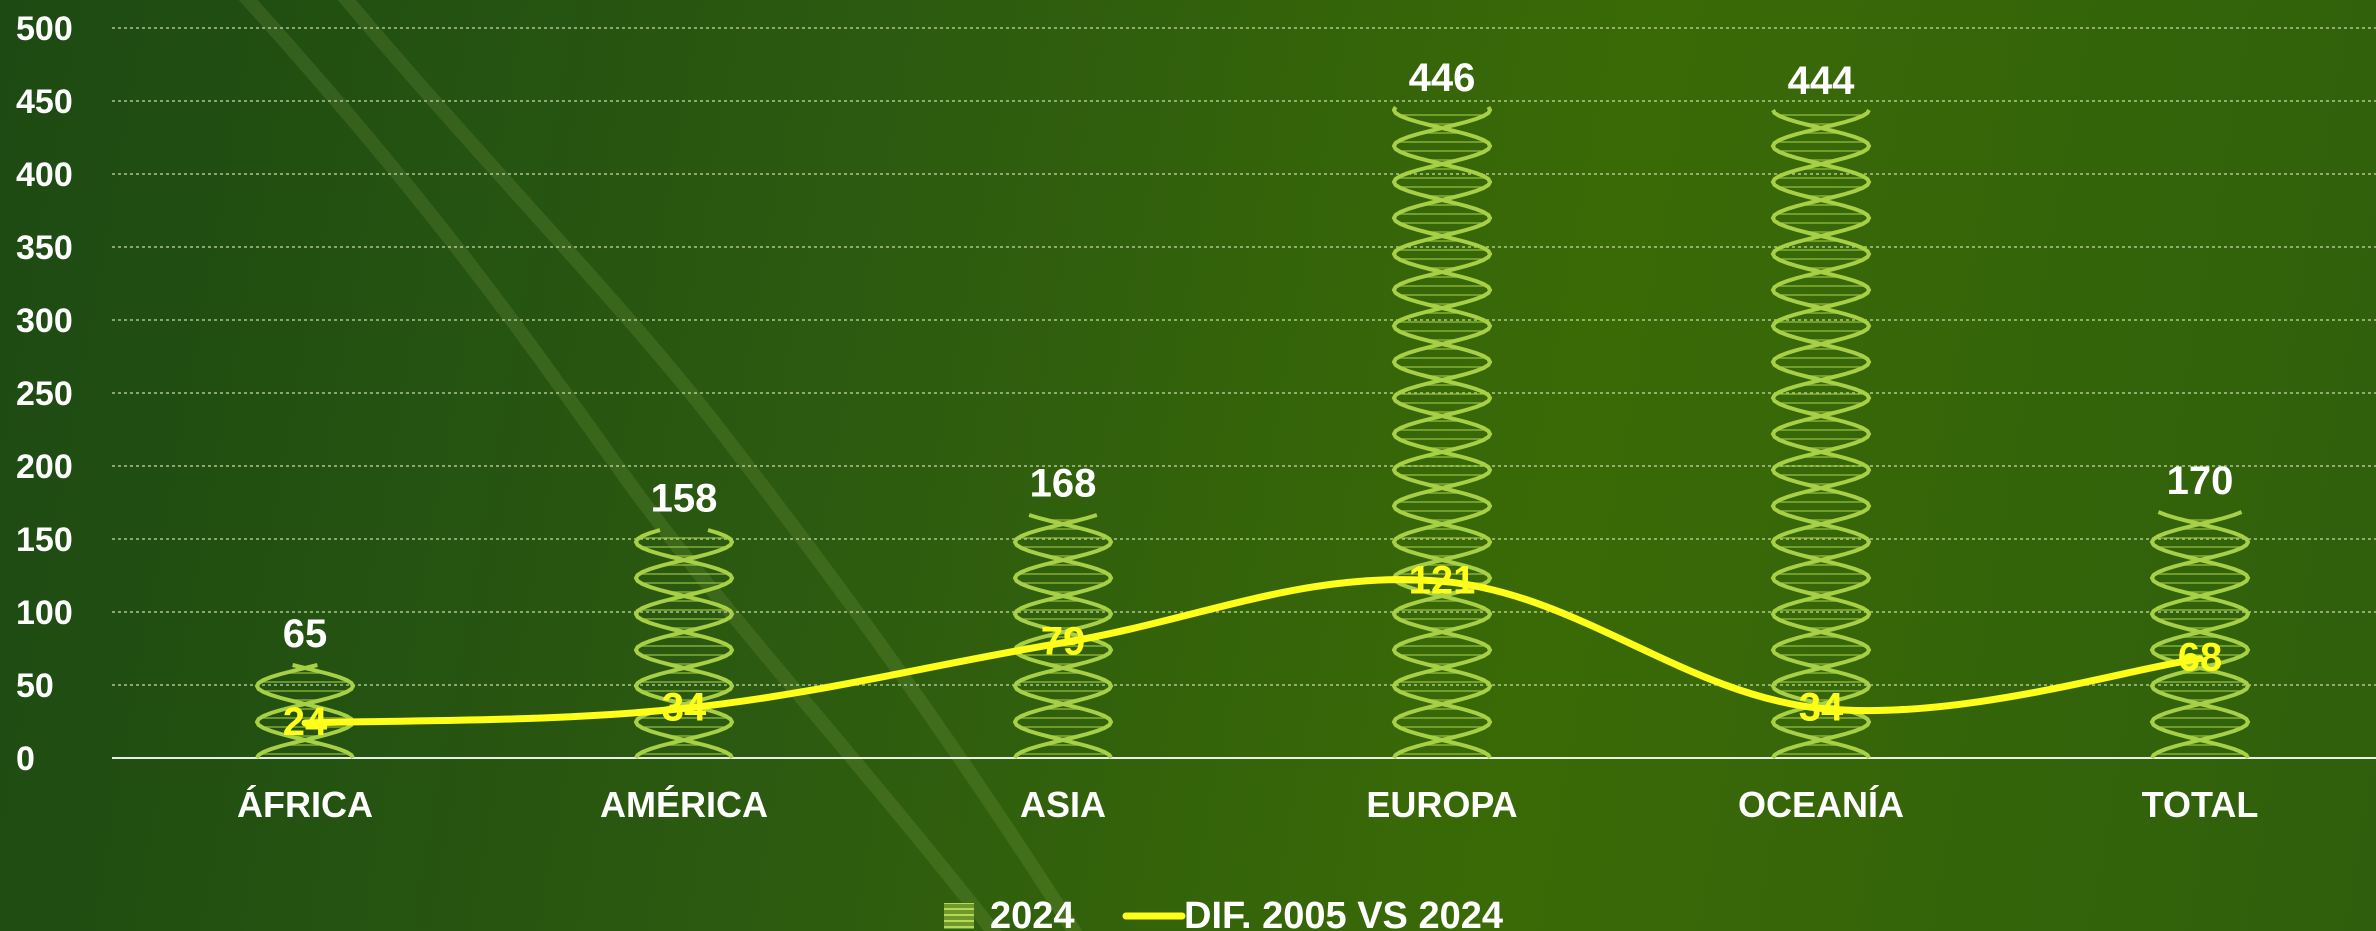 The image size is (2376, 931). What do you see at coordinates (1063, 484) in the screenshot?
I see `data-label-2024: 168` at bounding box center [1063, 484].